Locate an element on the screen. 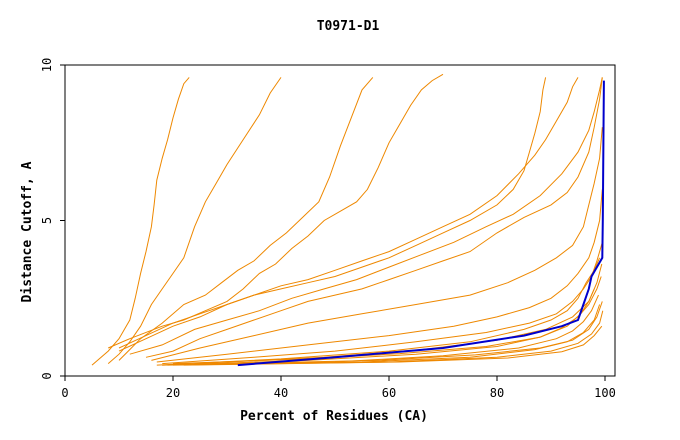 This screenshot has height=440, width=680. x-tick-label-60: 60 is located at coordinates (389, 393).